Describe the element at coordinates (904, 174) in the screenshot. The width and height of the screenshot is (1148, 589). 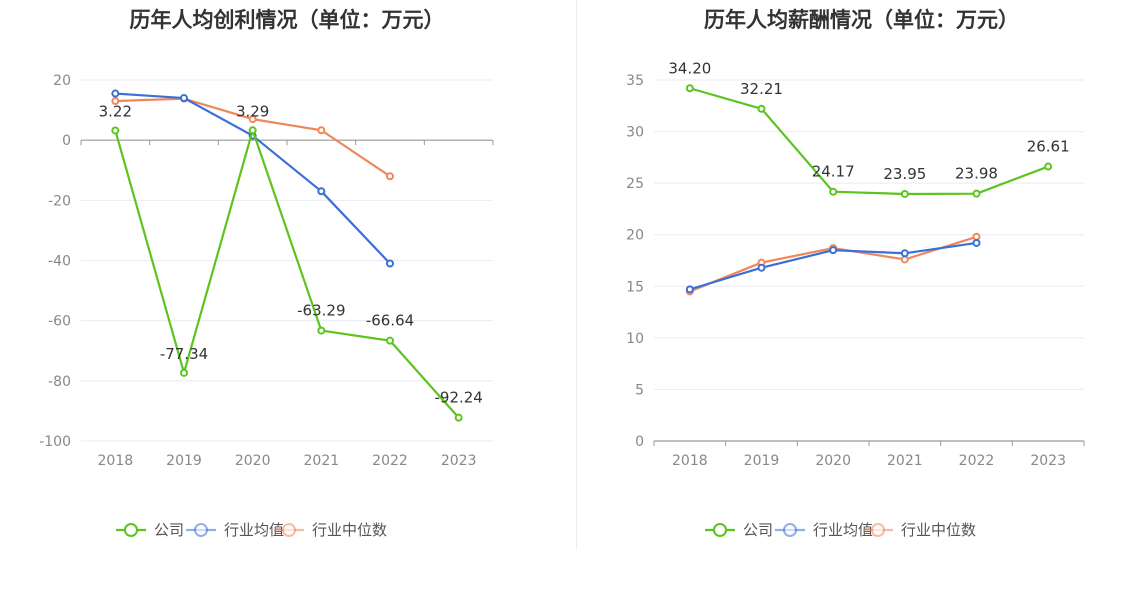
I see `data-label: 23.95` at that location.